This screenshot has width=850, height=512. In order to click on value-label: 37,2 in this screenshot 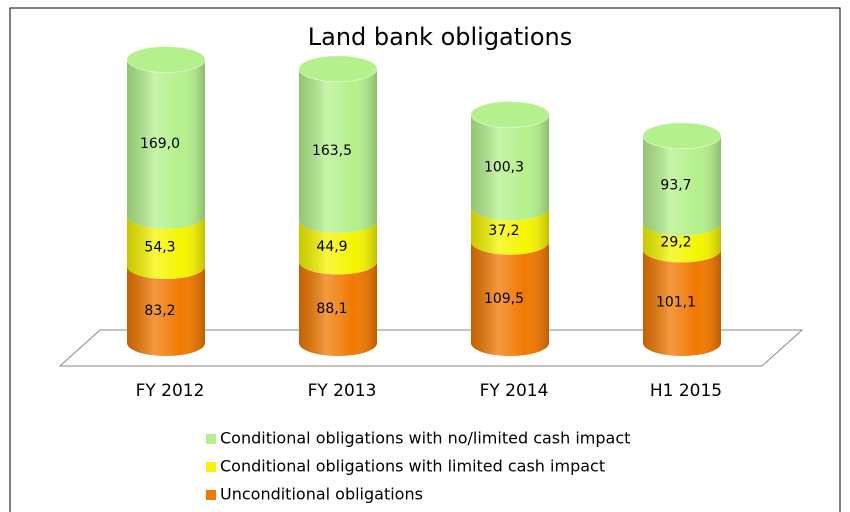, I will do `click(503, 231)`.